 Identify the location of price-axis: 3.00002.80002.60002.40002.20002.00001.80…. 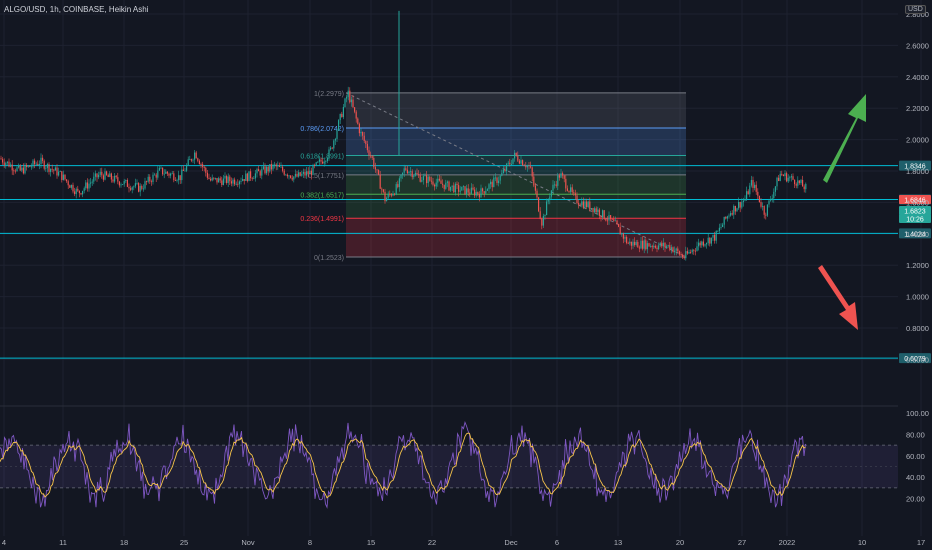
(917, 182).